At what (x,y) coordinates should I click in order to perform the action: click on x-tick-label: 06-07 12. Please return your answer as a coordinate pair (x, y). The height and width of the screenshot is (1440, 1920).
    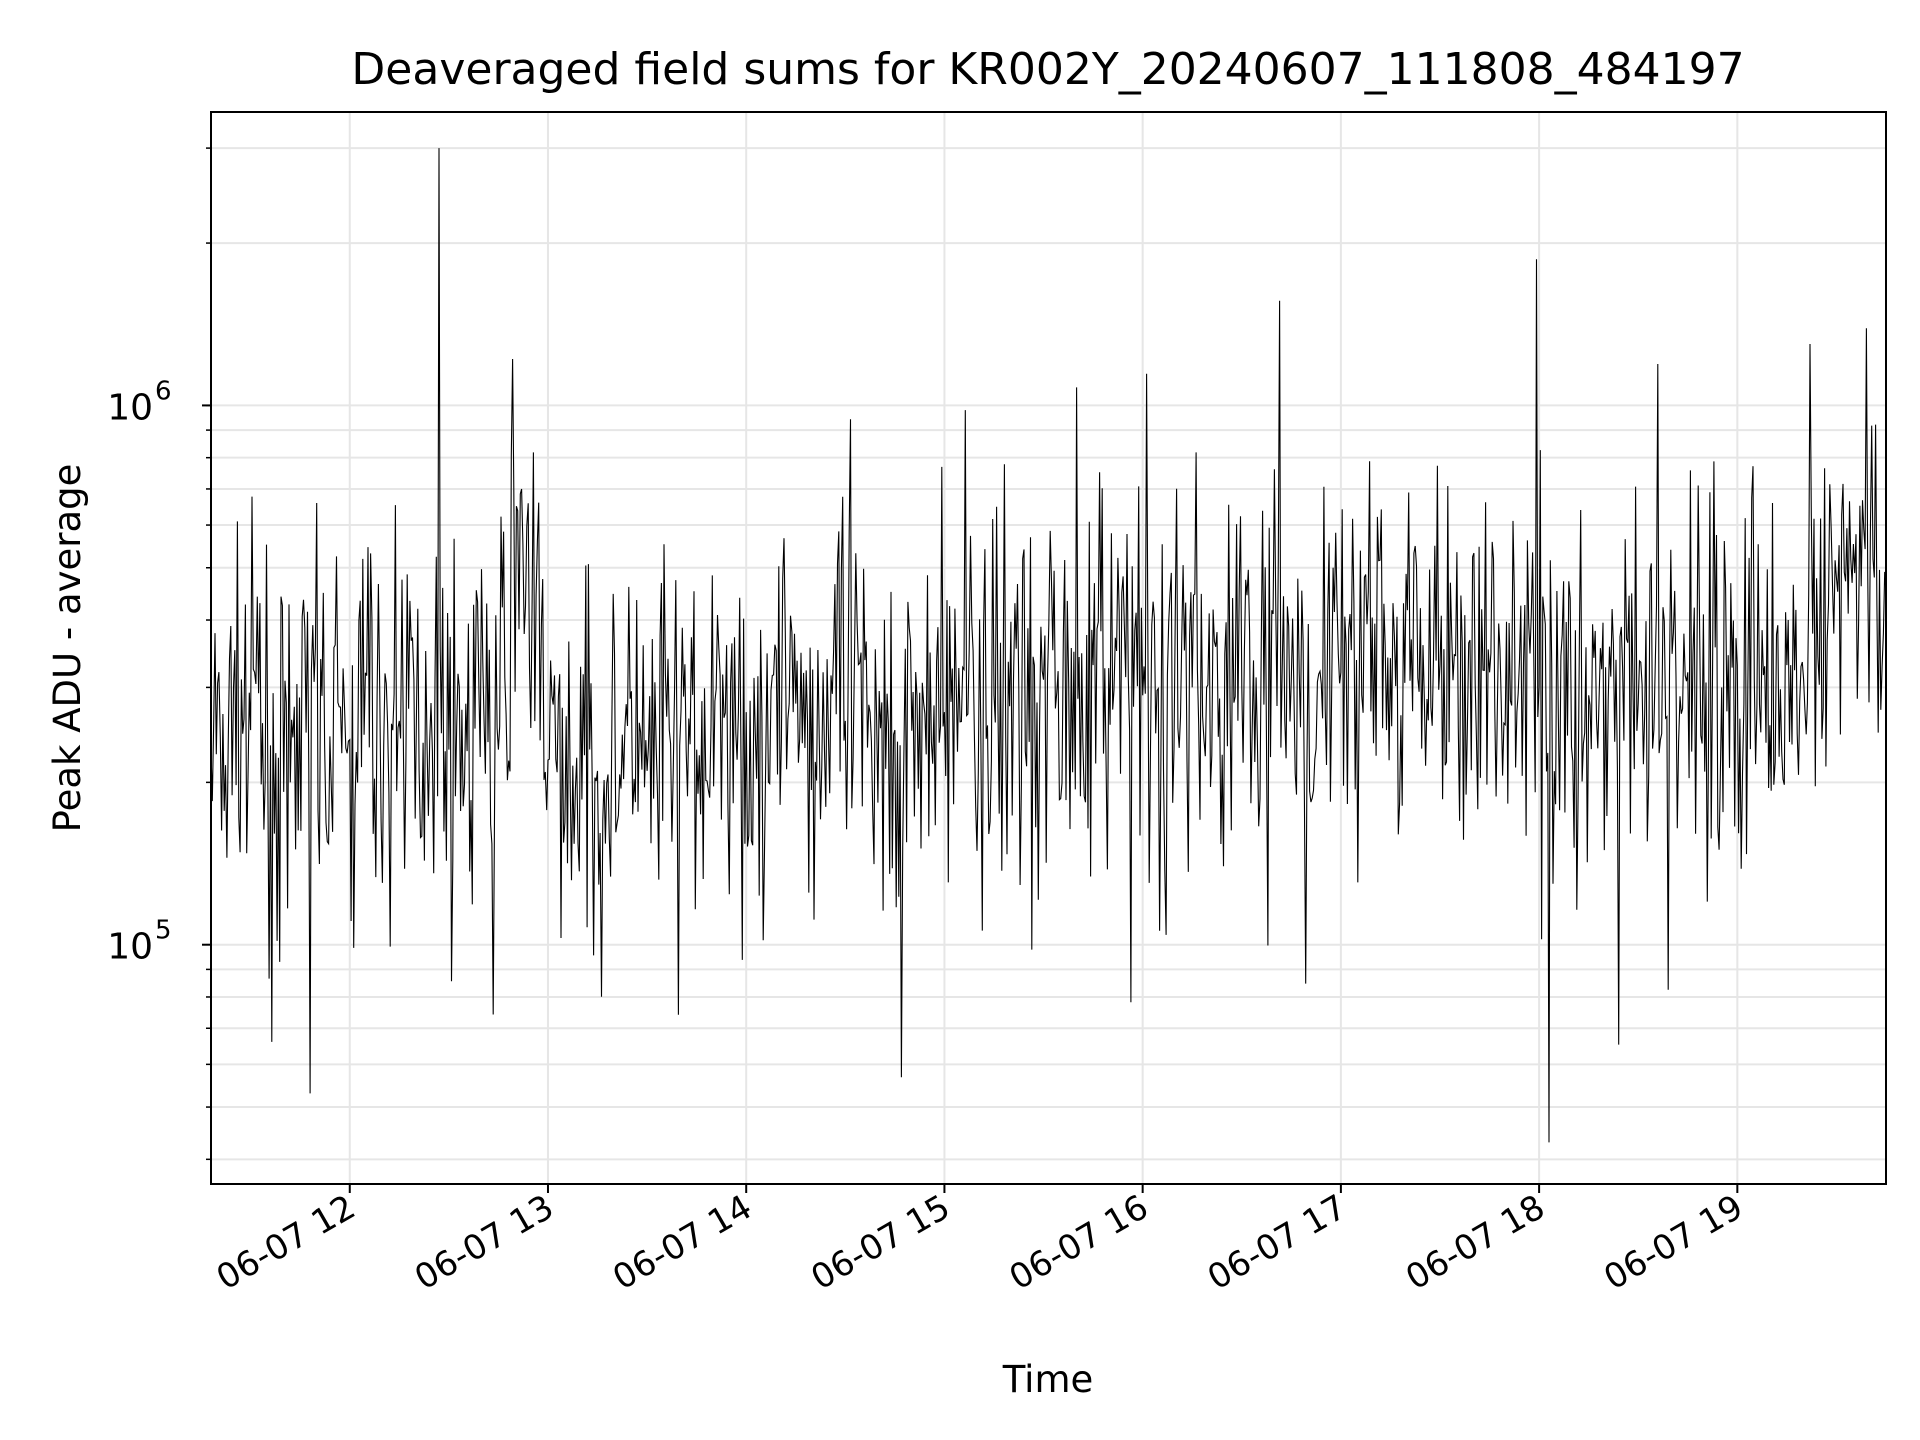
    Looking at the image, I should click on (286, 1242).